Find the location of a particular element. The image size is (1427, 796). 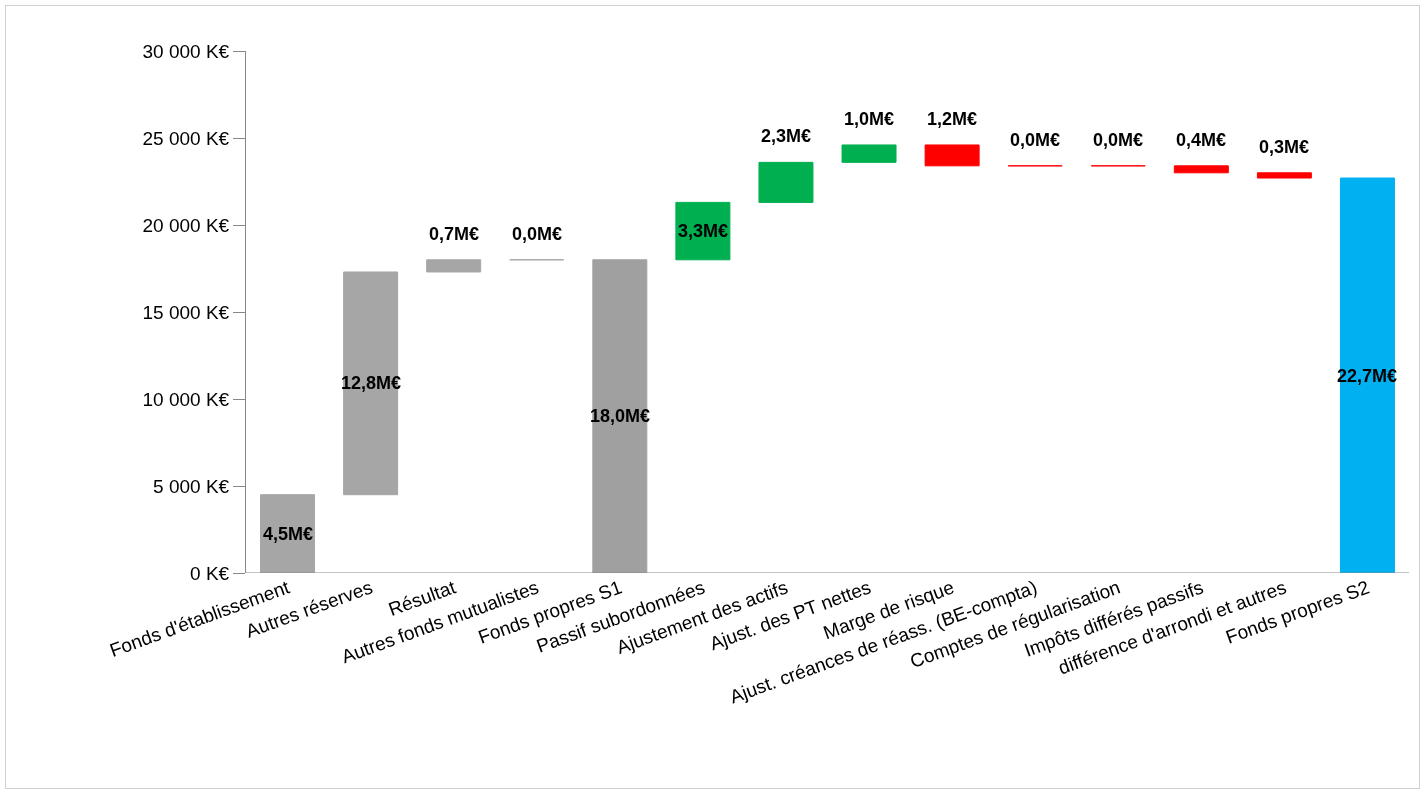

data-label: 3,3M€ is located at coordinates (703, 231).